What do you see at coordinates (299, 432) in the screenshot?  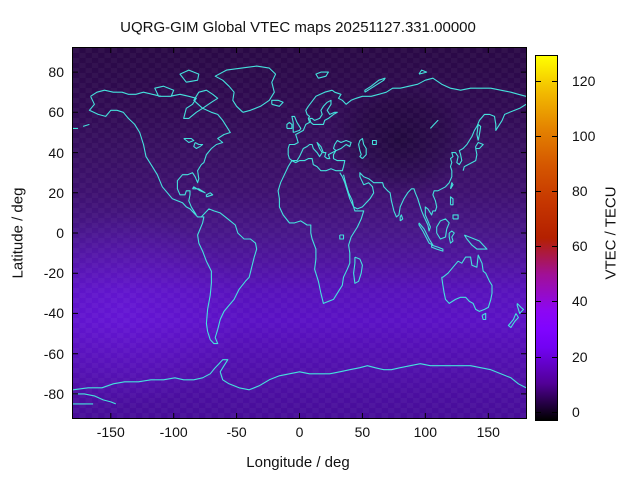 I see `x-tick-label: 0` at bounding box center [299, 432].